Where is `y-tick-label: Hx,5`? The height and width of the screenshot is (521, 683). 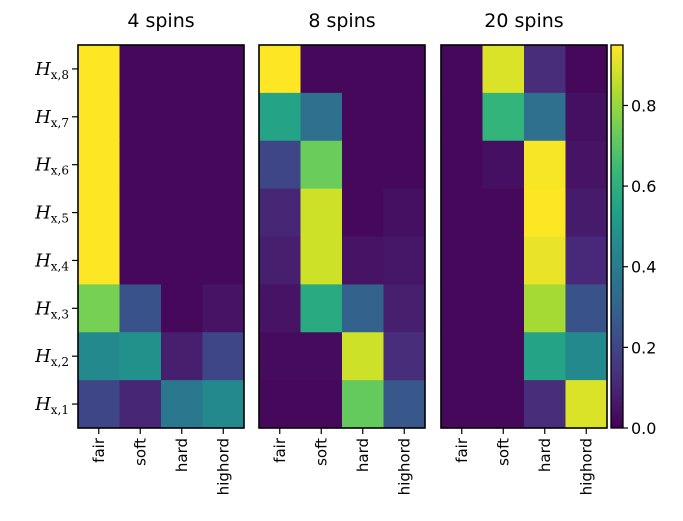
y-tick-label: Hx,5 is located at coordinates (51, 214).